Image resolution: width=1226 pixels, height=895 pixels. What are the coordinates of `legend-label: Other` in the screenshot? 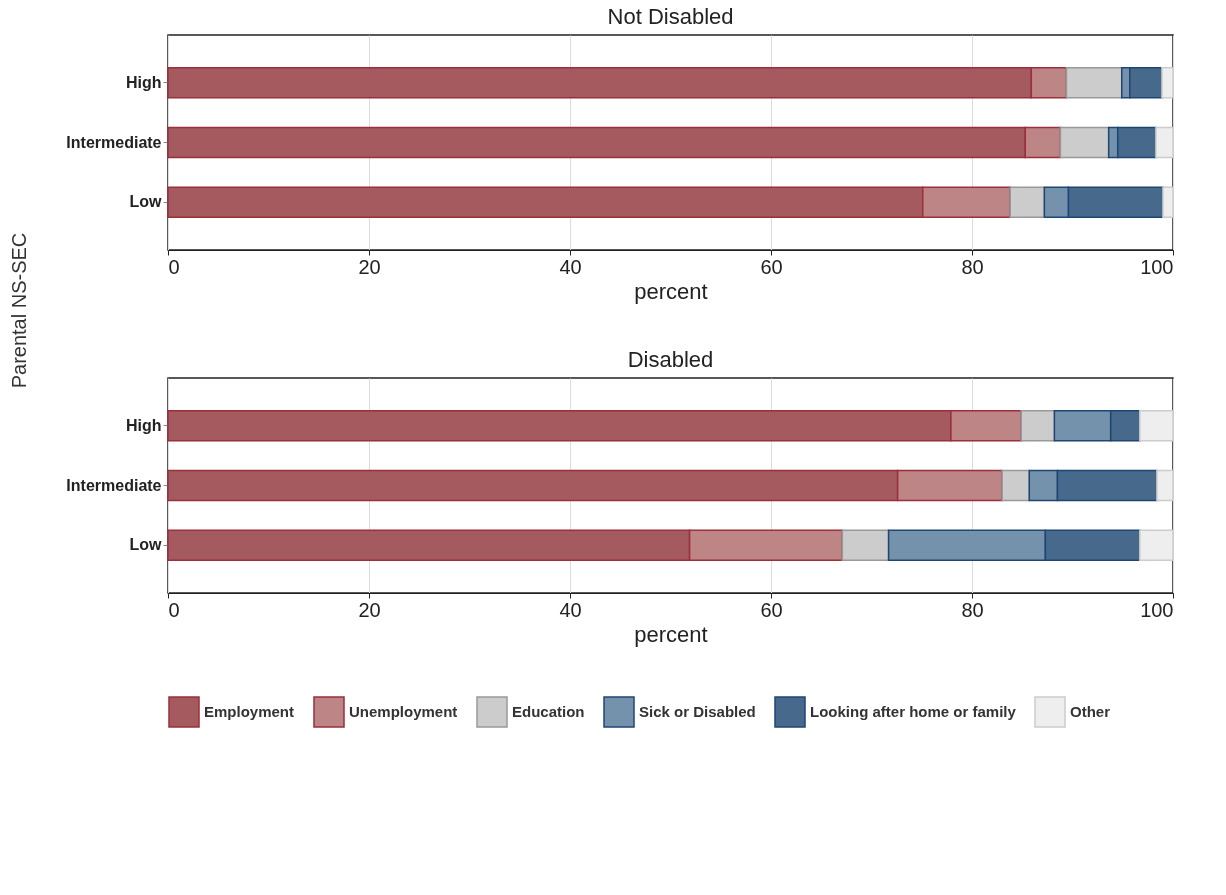 It's located at (1090, 711).